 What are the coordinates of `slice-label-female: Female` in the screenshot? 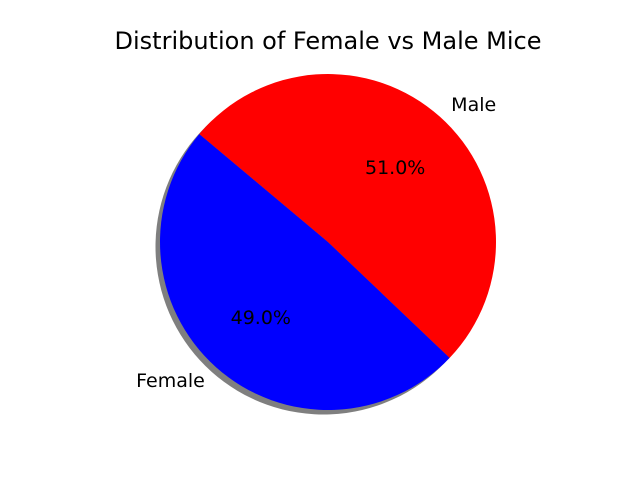 It's located at (170, 381).